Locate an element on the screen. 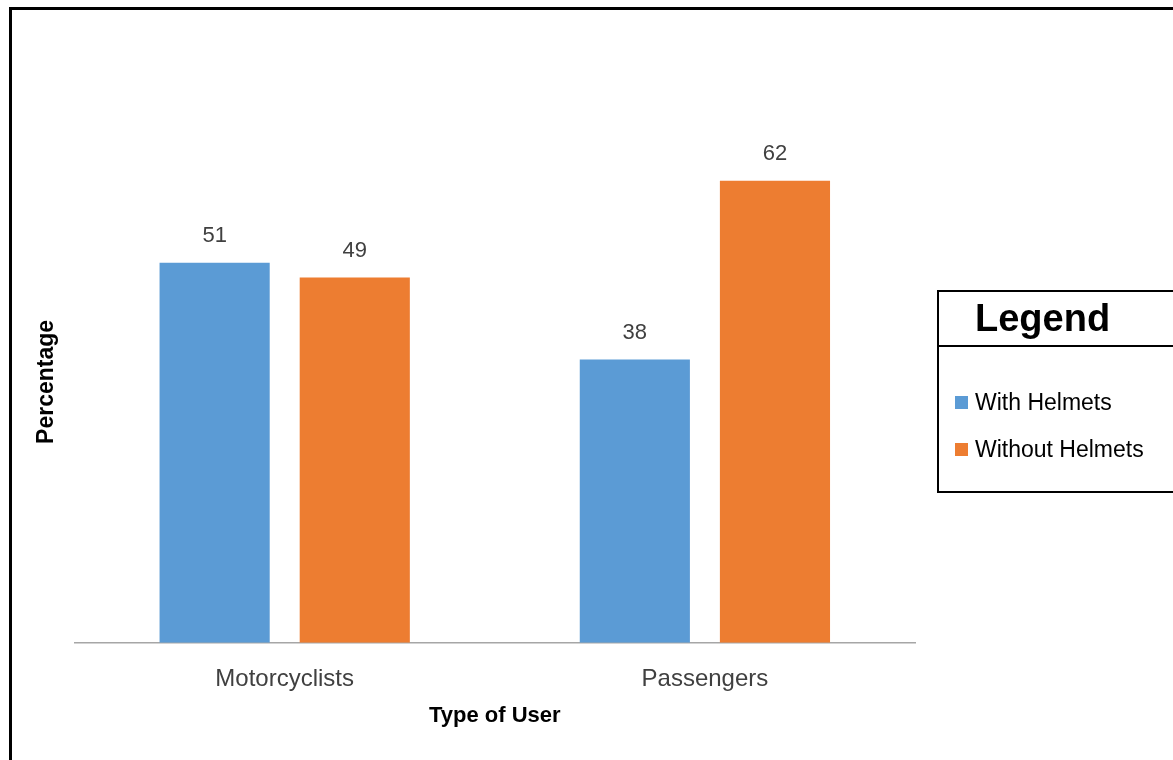 The image size is (1173, 760). legend-label: Without Helmets is located at coordinates (1059, 449).